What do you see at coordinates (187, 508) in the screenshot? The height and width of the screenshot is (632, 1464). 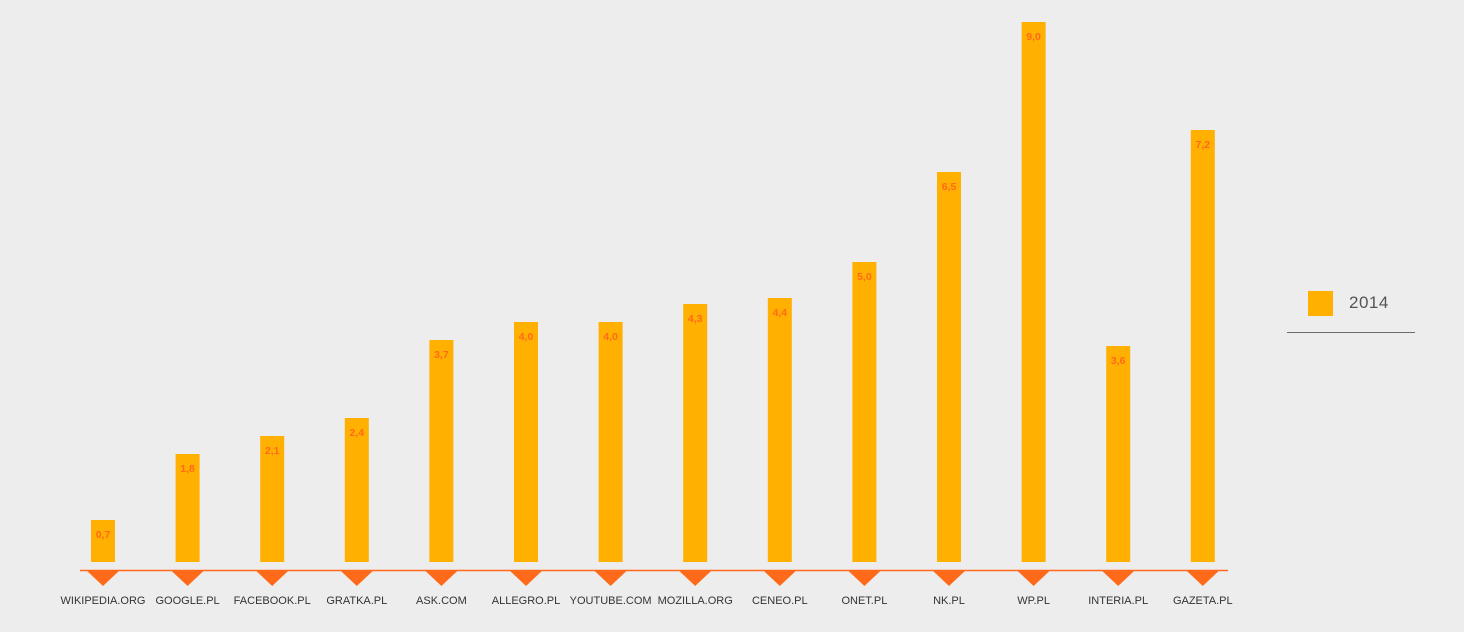 I see `bar-google-pl` at bounding box center [187, 508].